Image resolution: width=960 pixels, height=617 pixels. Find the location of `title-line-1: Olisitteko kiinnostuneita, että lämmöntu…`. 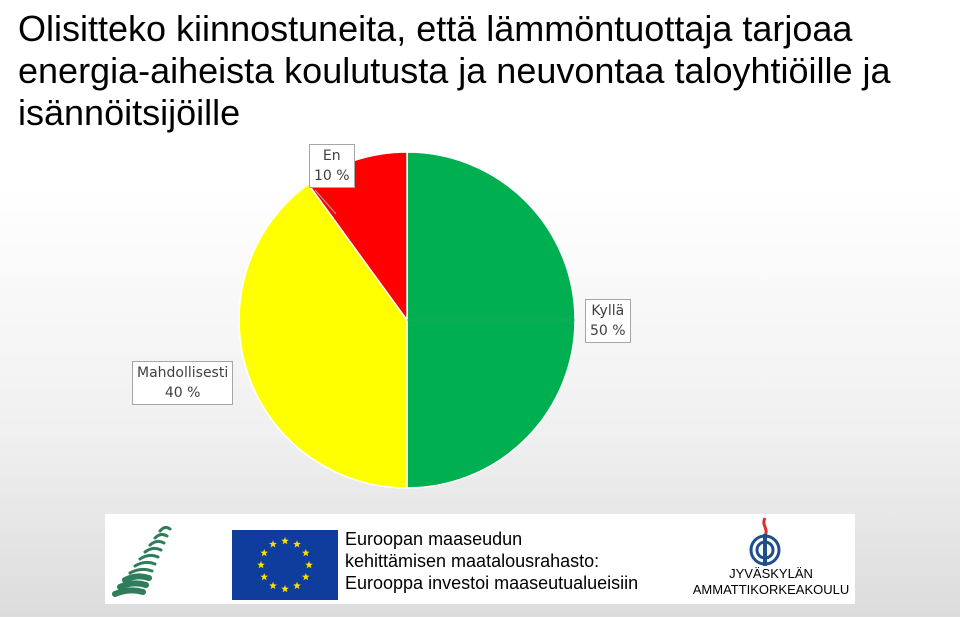

title-line-1: Olisitteko kiinnostuneita, että lämmöntu… is located at coordinates (435, 28).